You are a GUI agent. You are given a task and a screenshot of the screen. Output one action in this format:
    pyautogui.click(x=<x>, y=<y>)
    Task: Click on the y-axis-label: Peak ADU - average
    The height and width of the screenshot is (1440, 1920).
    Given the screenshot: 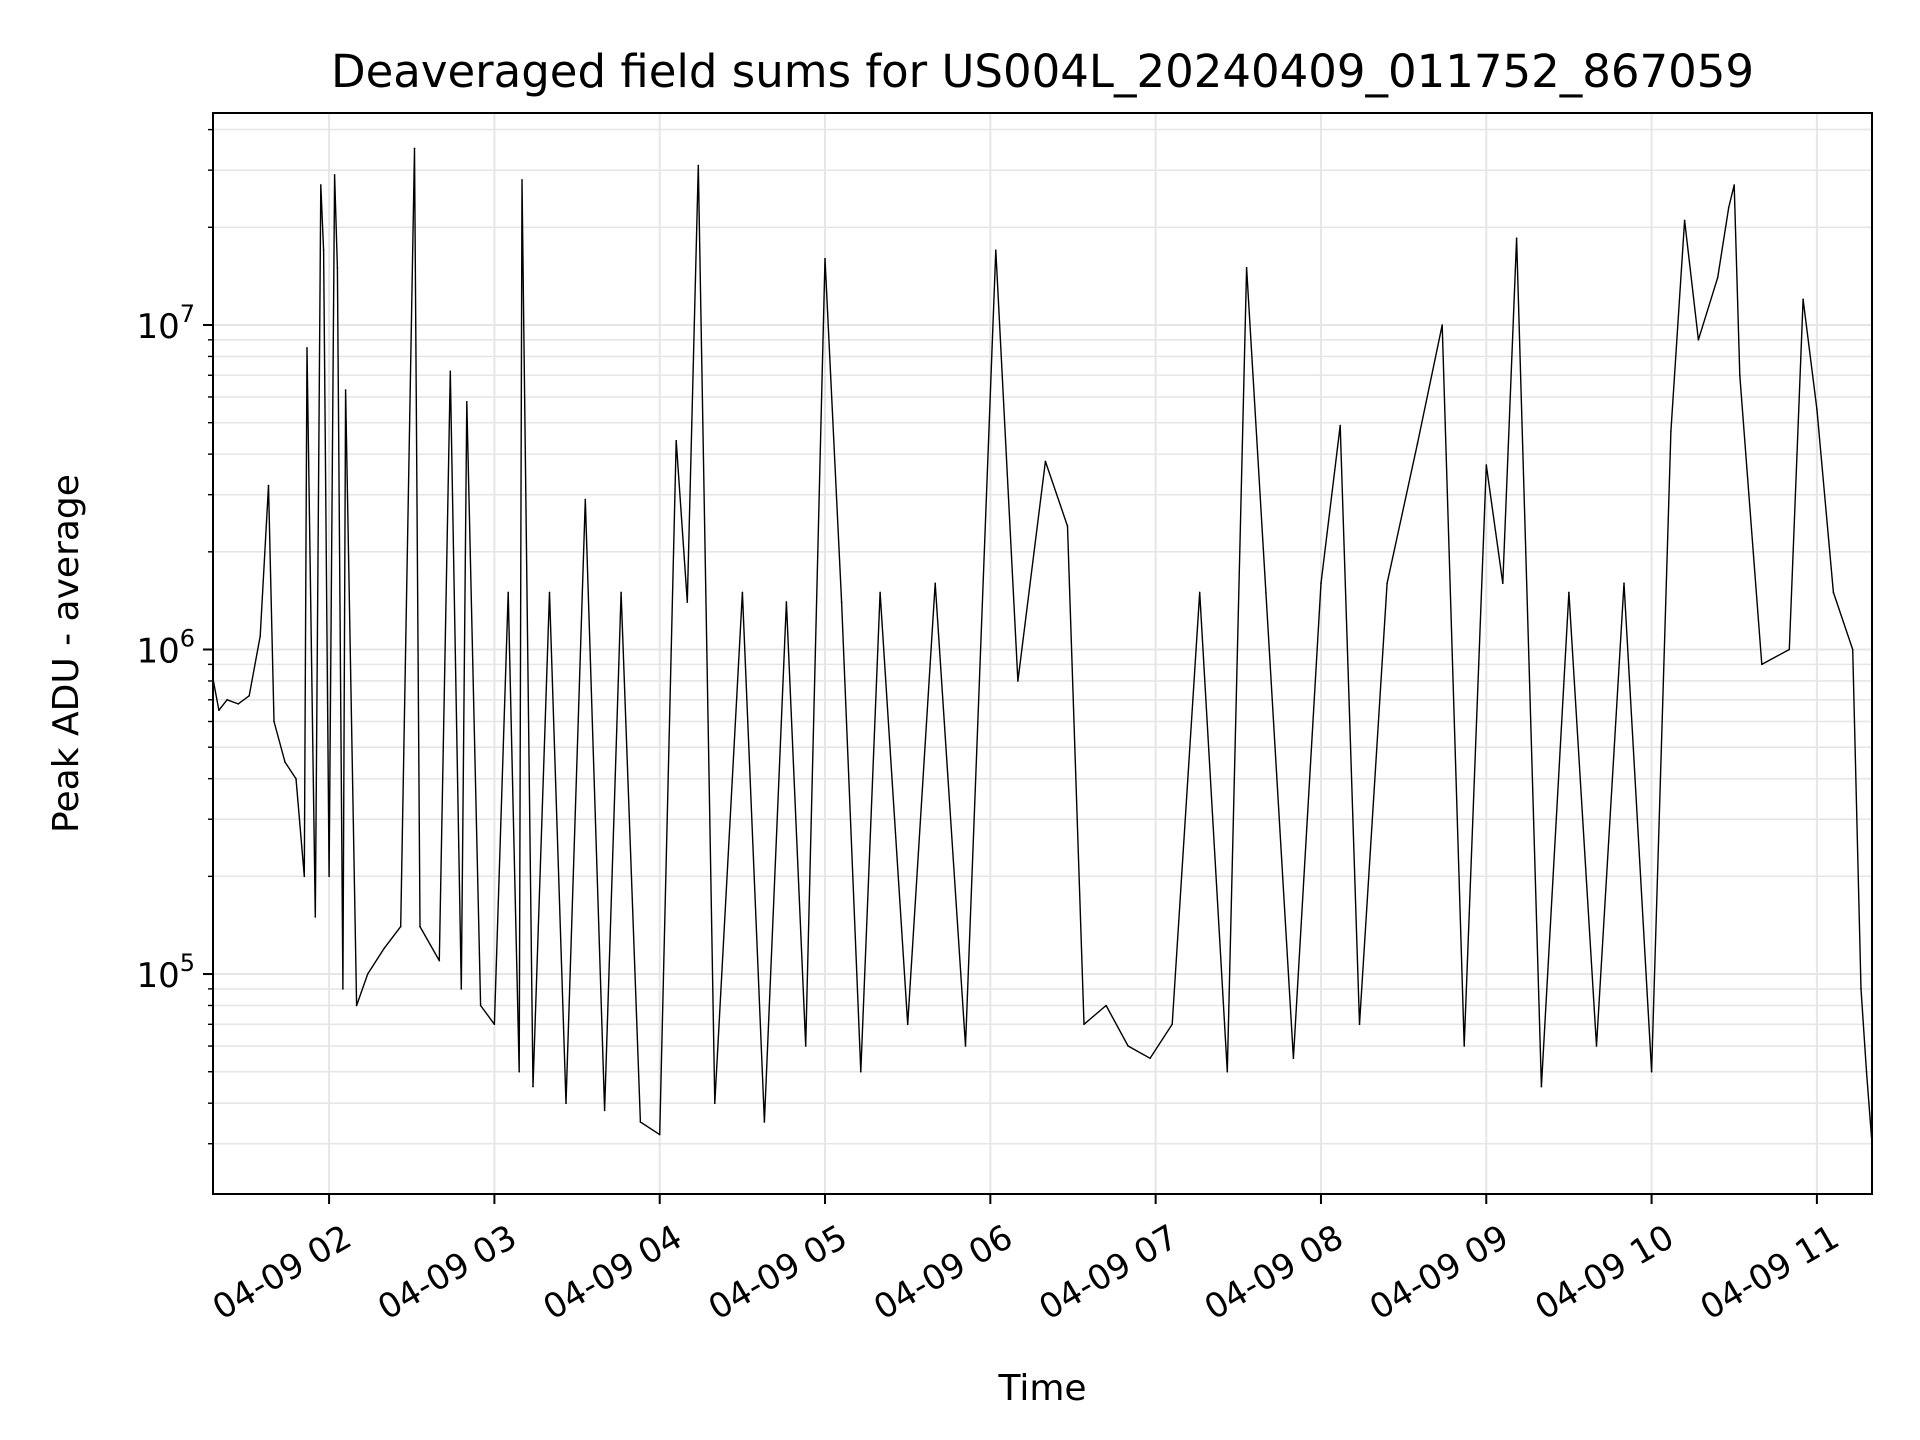 What is the action you would take?
    pyautogui.click(x=66, y=653)
    